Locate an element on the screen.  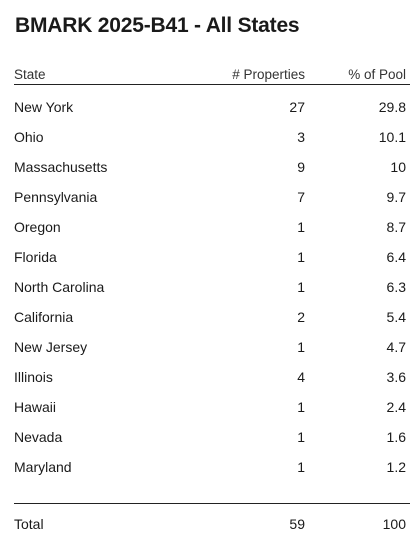
cell-pool: 6.3 is located at coordinates (396, 287).